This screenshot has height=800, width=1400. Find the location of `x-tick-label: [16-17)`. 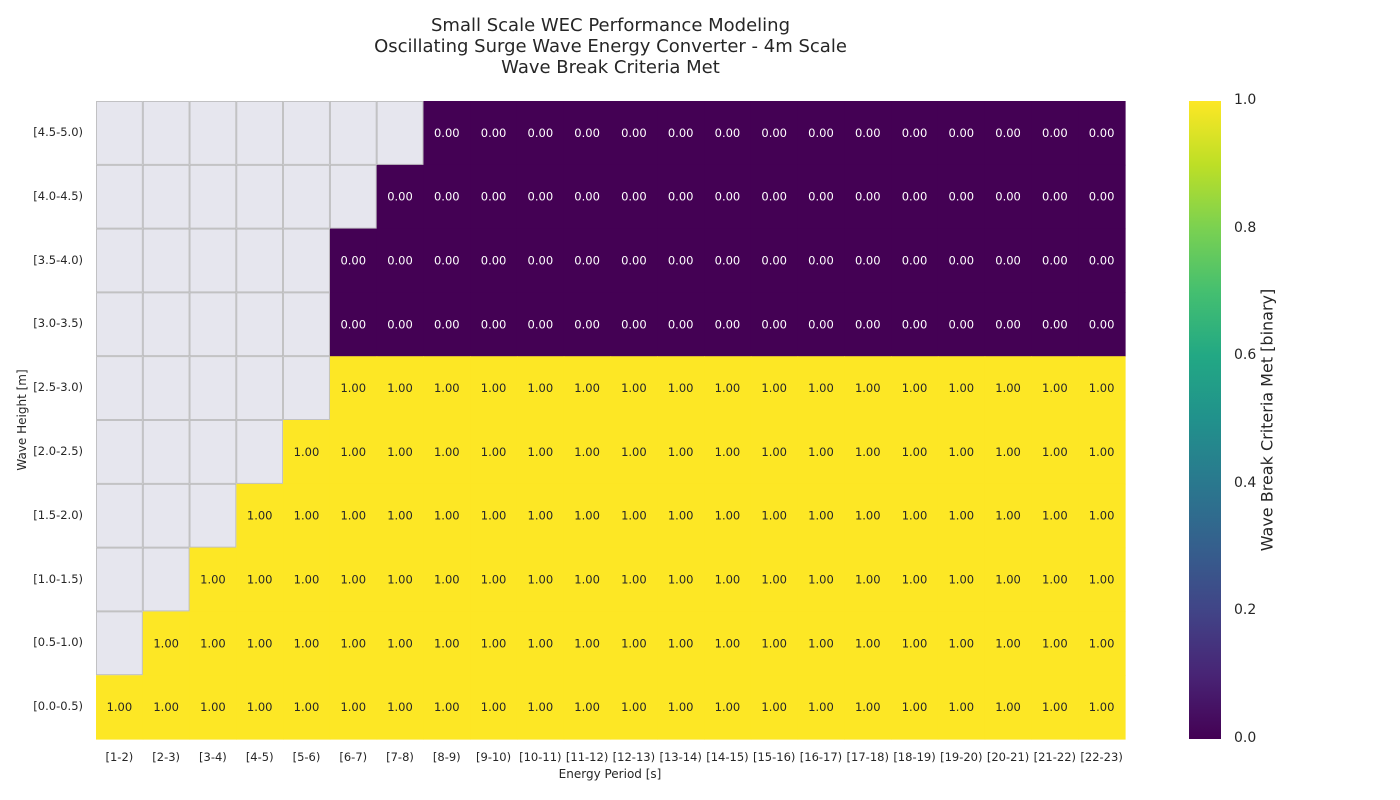

x-tick-label: [16-17) is located at coordinates (821, 757).